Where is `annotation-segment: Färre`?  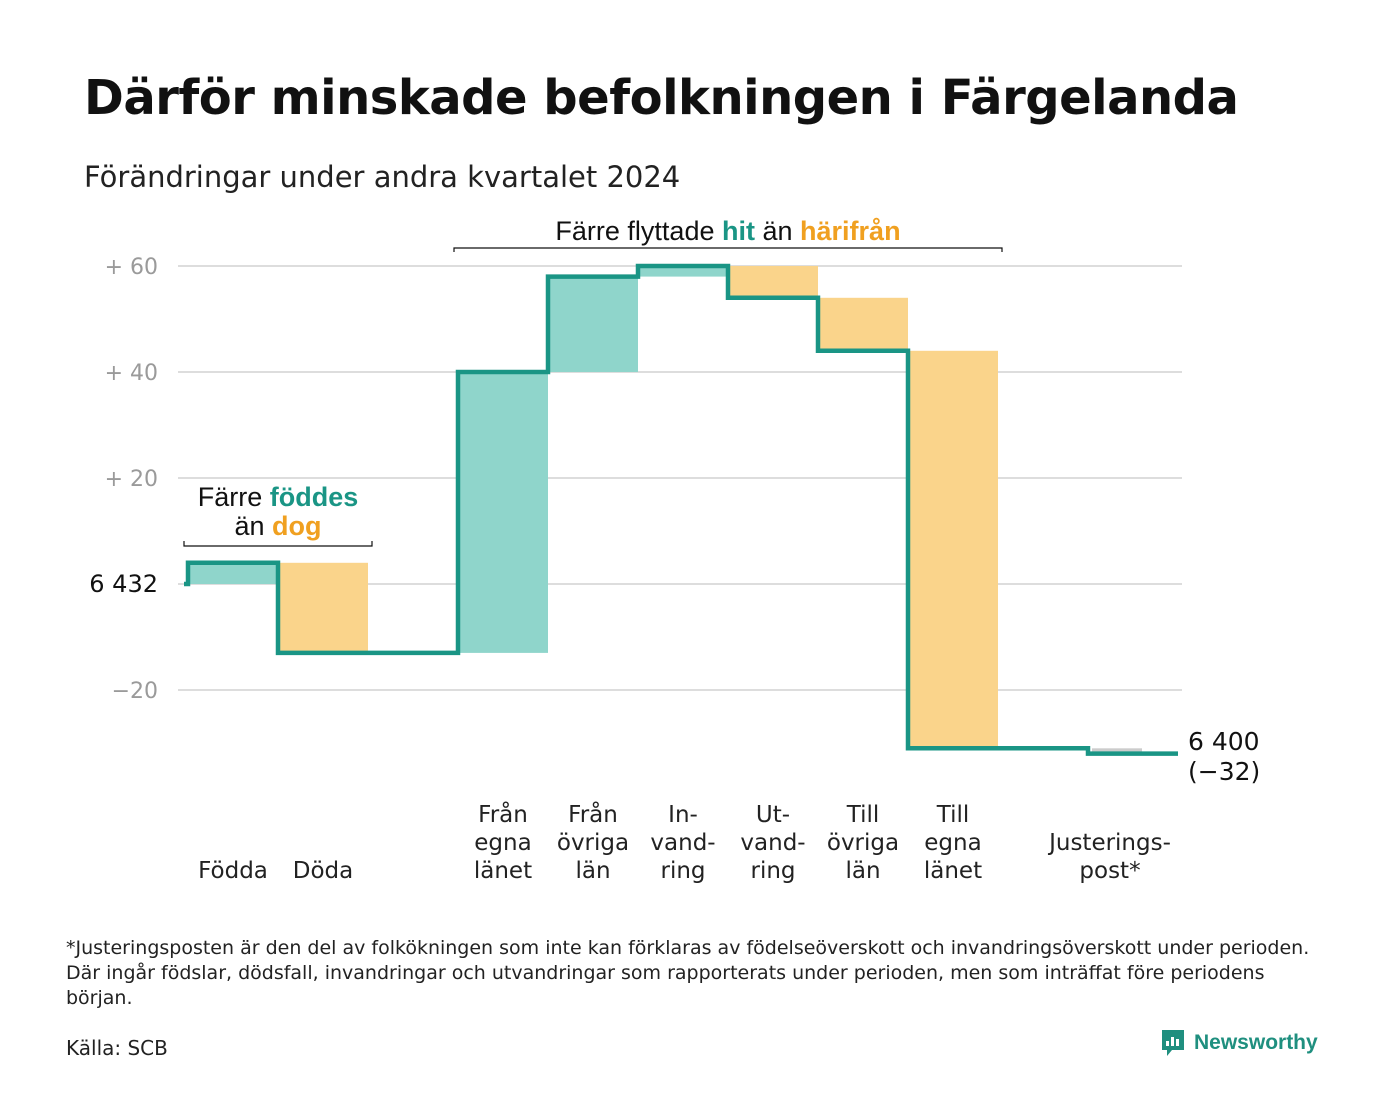
annotation-segment: Färre is located at coordinates (234, 497).